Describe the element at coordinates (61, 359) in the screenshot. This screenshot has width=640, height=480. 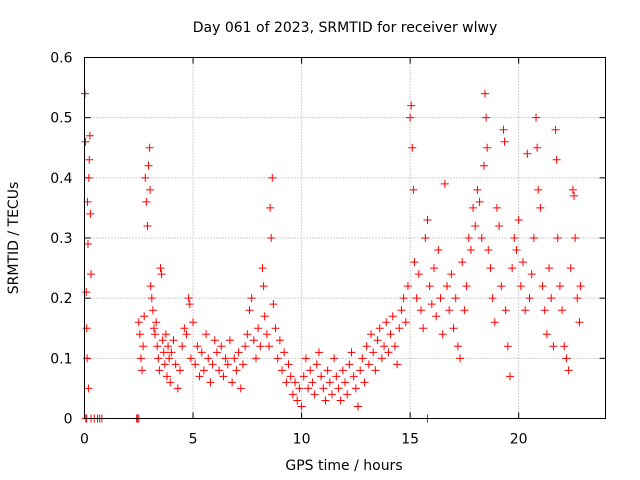
I see `y-tick-label: 0.1` at that location.